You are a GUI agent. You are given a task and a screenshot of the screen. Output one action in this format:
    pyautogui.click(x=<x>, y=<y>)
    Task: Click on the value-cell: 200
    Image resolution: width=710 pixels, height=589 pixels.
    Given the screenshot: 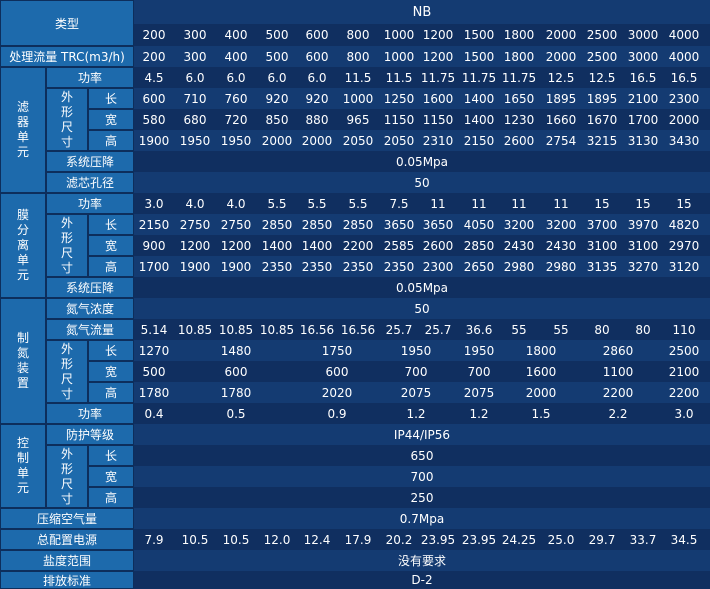 What is the action you would take?
    pyautogui.click(x=154, y=35)
    